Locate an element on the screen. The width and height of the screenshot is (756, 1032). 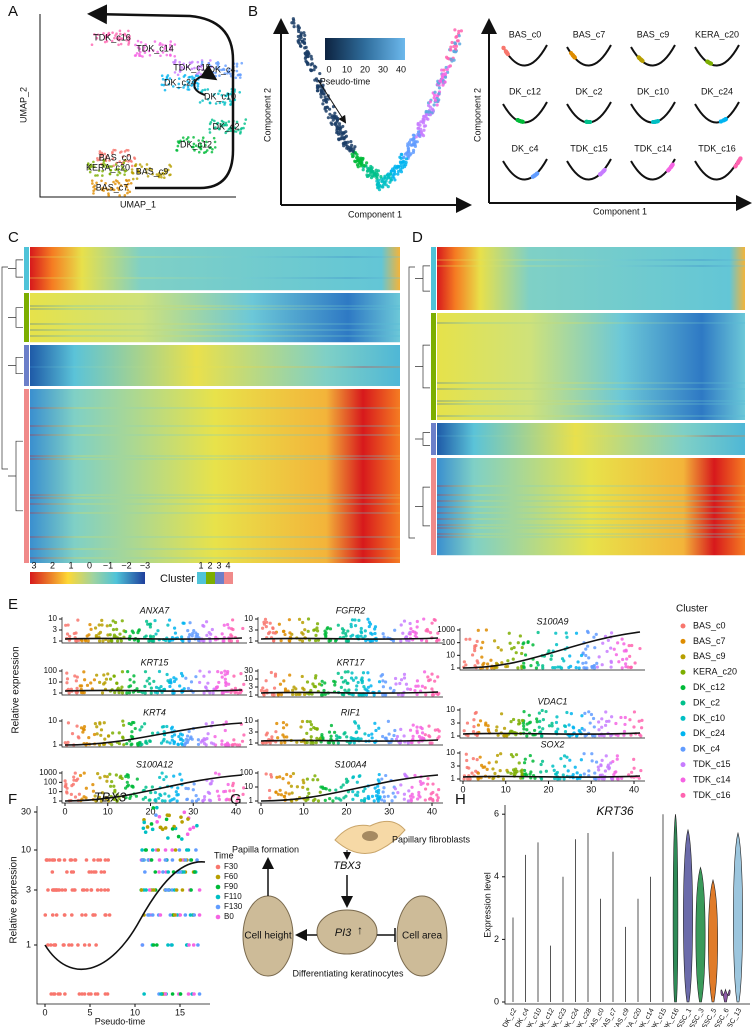
y-tick-label: 1 is located at coordinates (453, 735).